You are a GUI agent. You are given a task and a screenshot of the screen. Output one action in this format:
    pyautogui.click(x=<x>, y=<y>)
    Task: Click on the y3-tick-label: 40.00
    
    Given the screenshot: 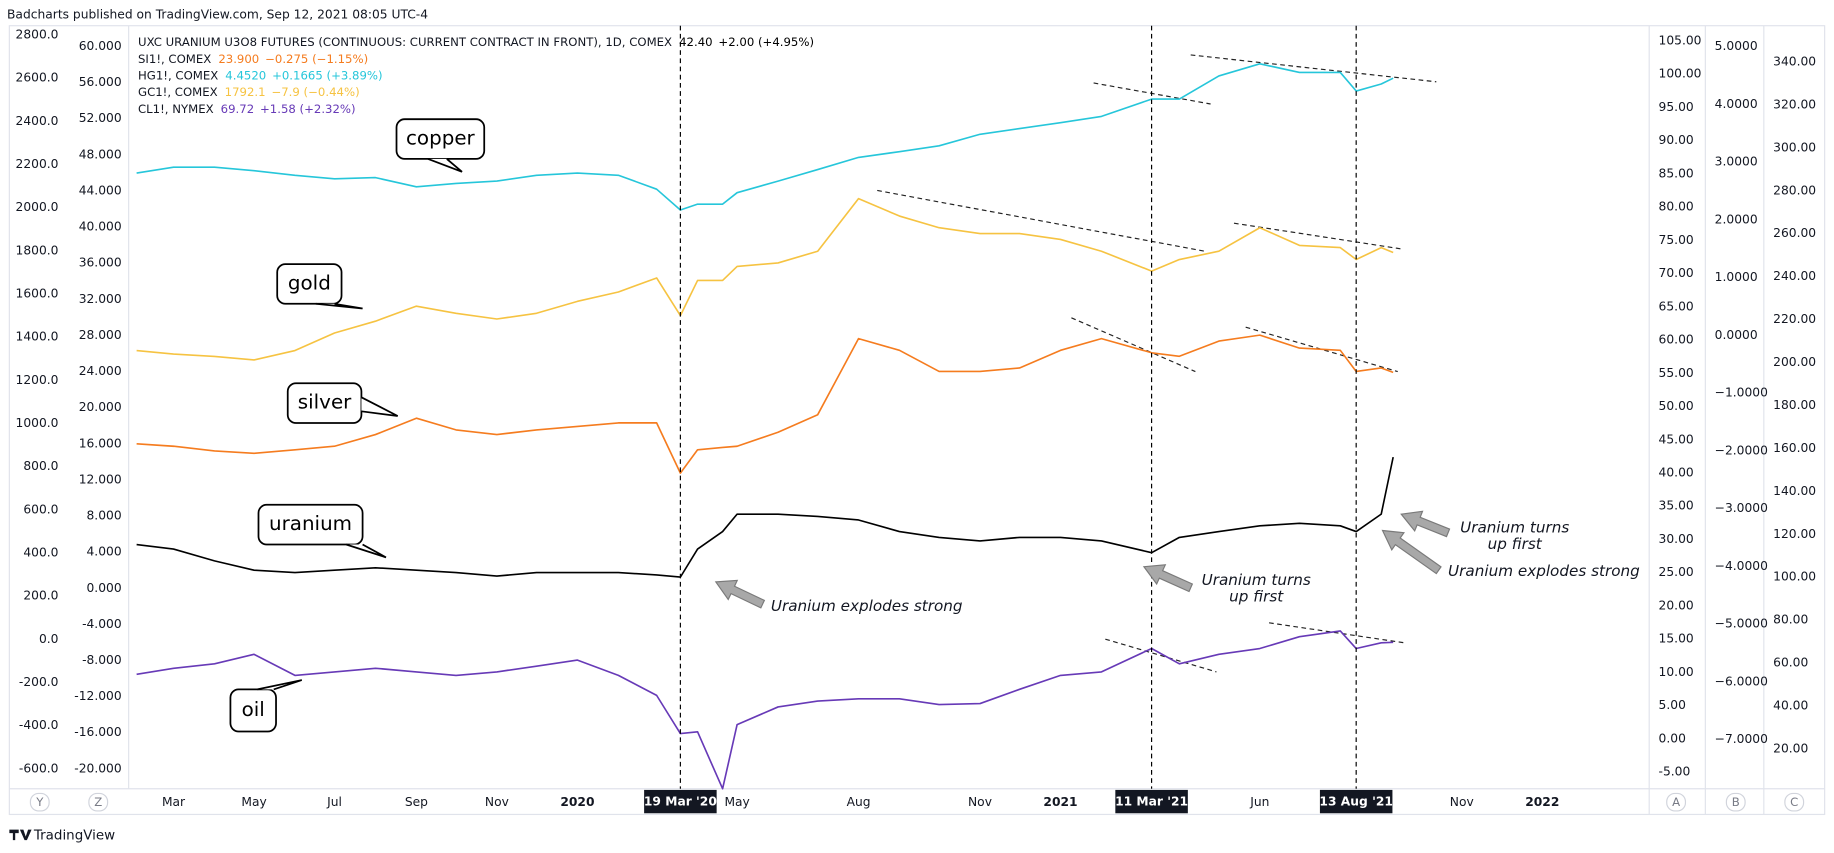 What is the action you would take?
    pyautogui.click(x=1676, y=473)
    